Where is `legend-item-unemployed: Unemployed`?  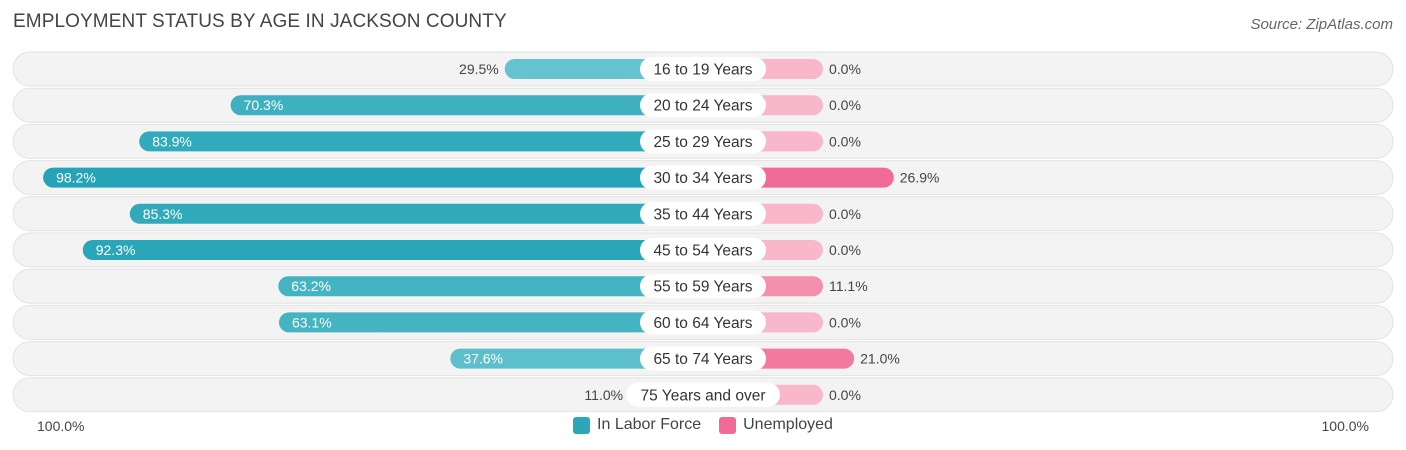 legend-item-unemployed: Unemployed is located at coordinates (776, 425).